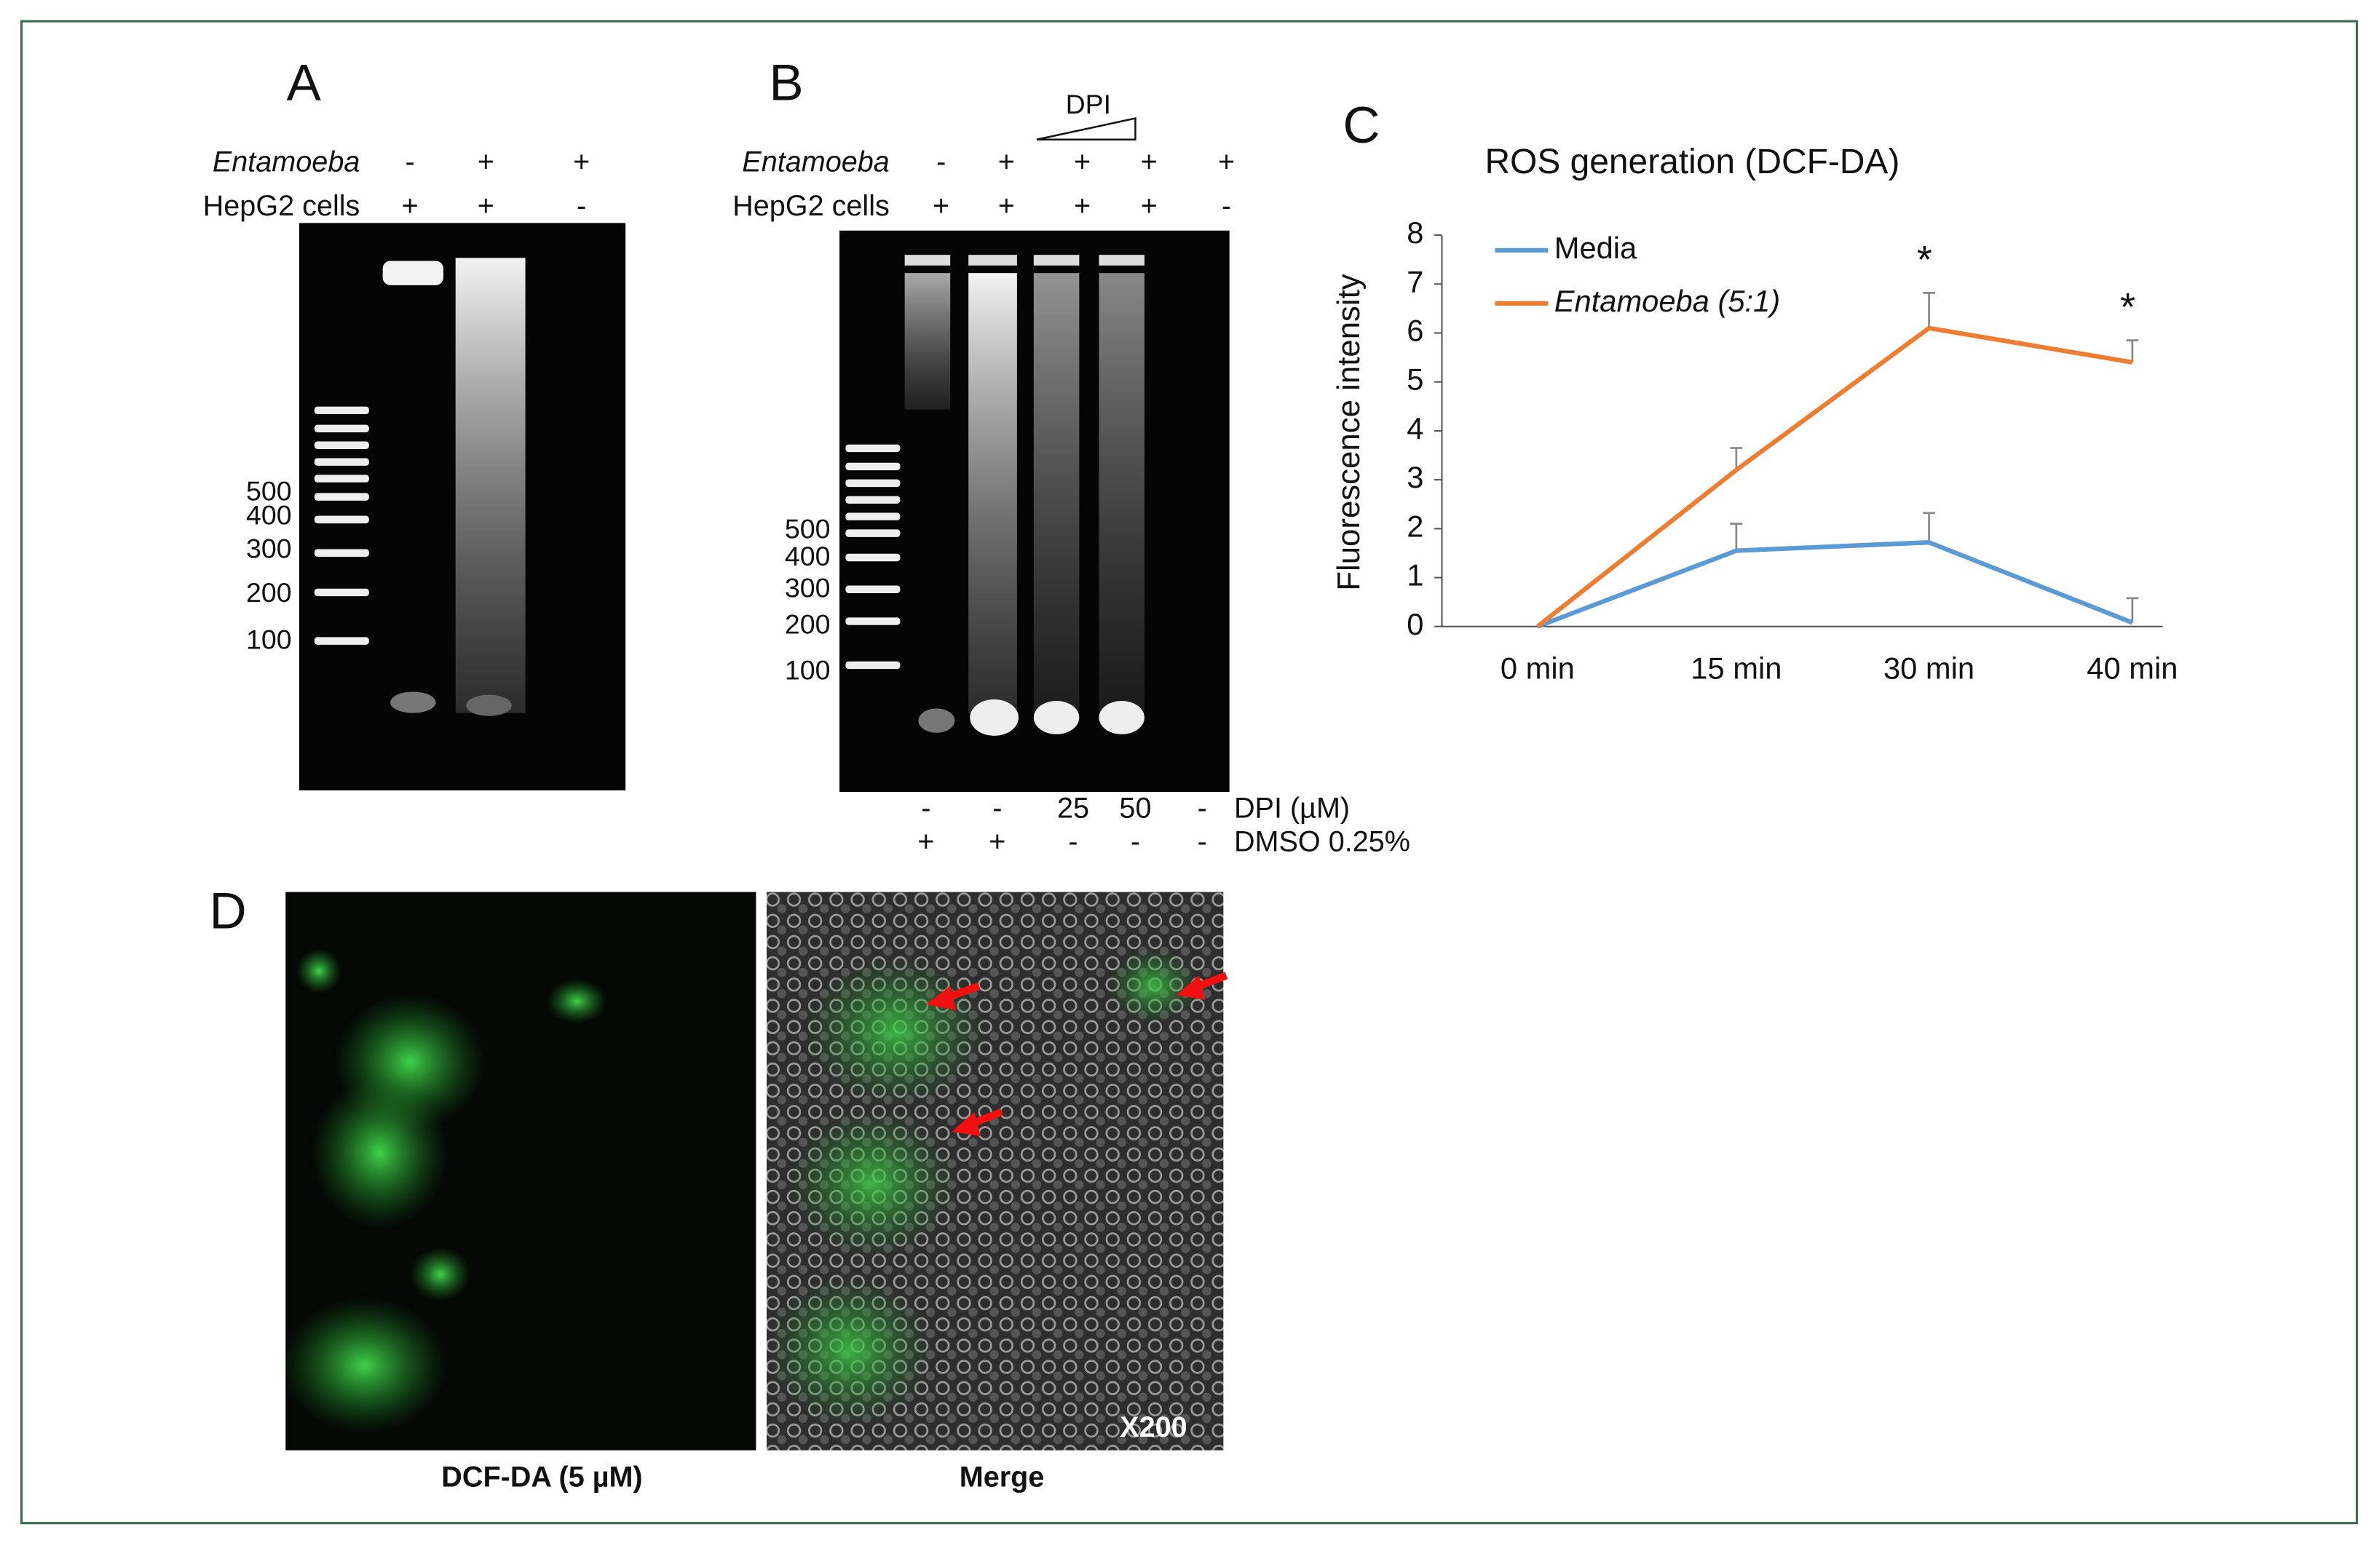  What do you see at coordinates (1415, 232) in the screenshot?
I see `y-tick-label: 8` at bounding box center [1415, 232].